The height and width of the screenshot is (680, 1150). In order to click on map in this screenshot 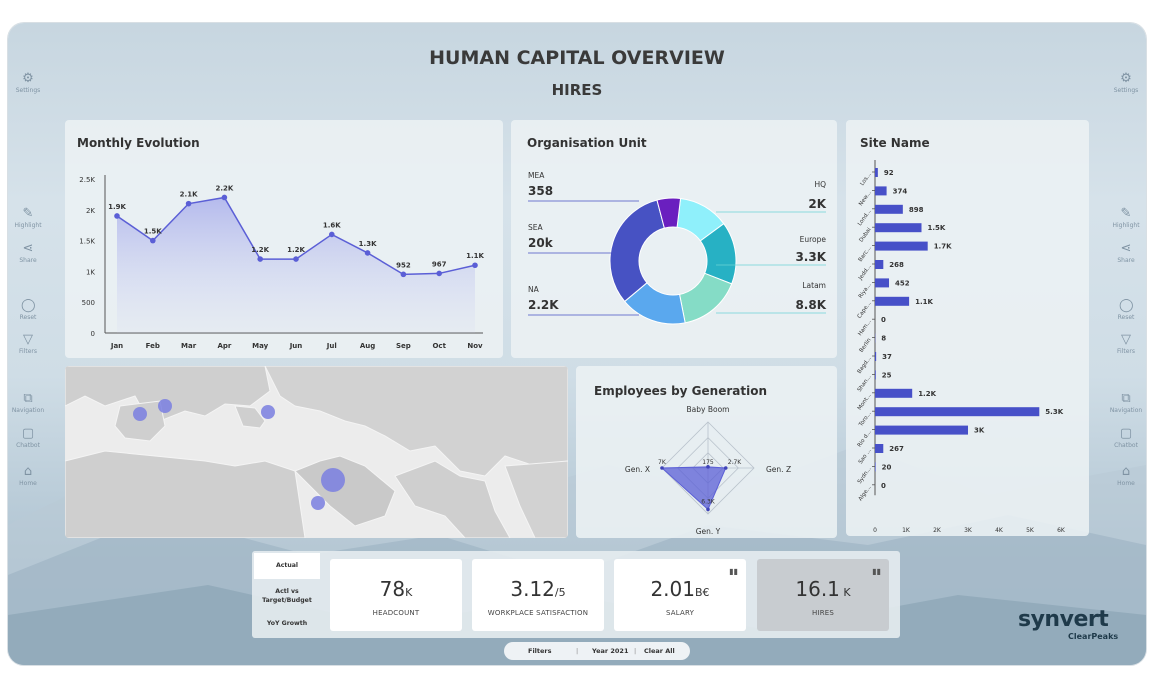, I will do `click(316, 452)`.